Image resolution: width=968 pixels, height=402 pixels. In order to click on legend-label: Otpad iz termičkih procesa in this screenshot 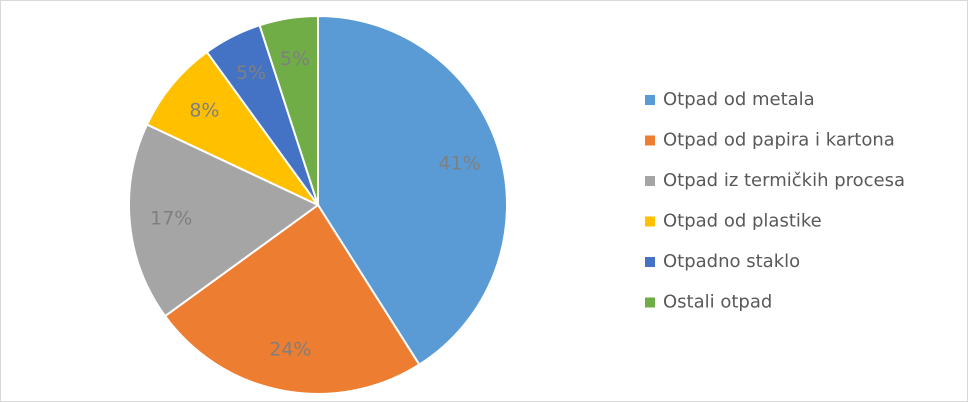, I will do `click(784, 180)`.